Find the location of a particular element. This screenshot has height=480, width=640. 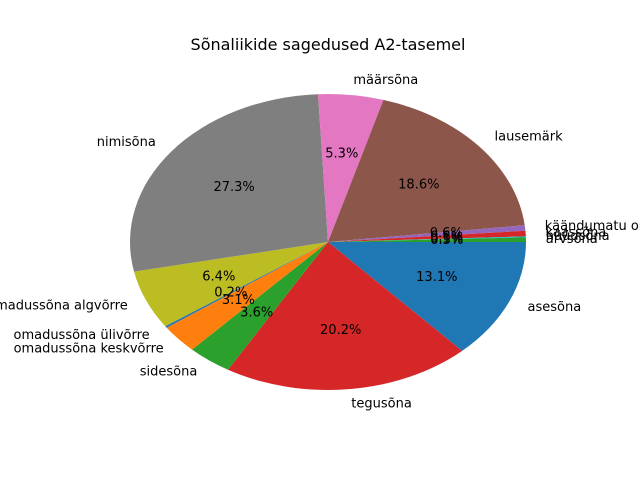

slice-percent-label: 3.6% is located at coordinates (256, 313).